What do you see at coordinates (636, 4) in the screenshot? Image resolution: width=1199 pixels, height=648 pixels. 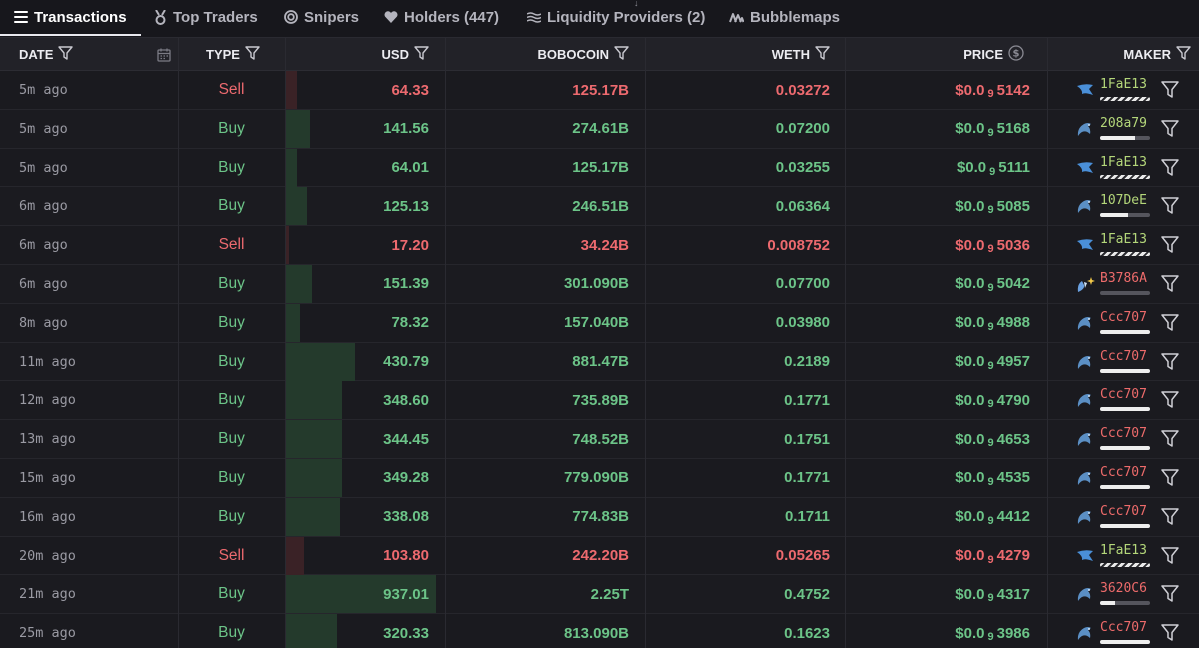 I see `chevron-down-icon: ↓` at bounding box center [636, 4].